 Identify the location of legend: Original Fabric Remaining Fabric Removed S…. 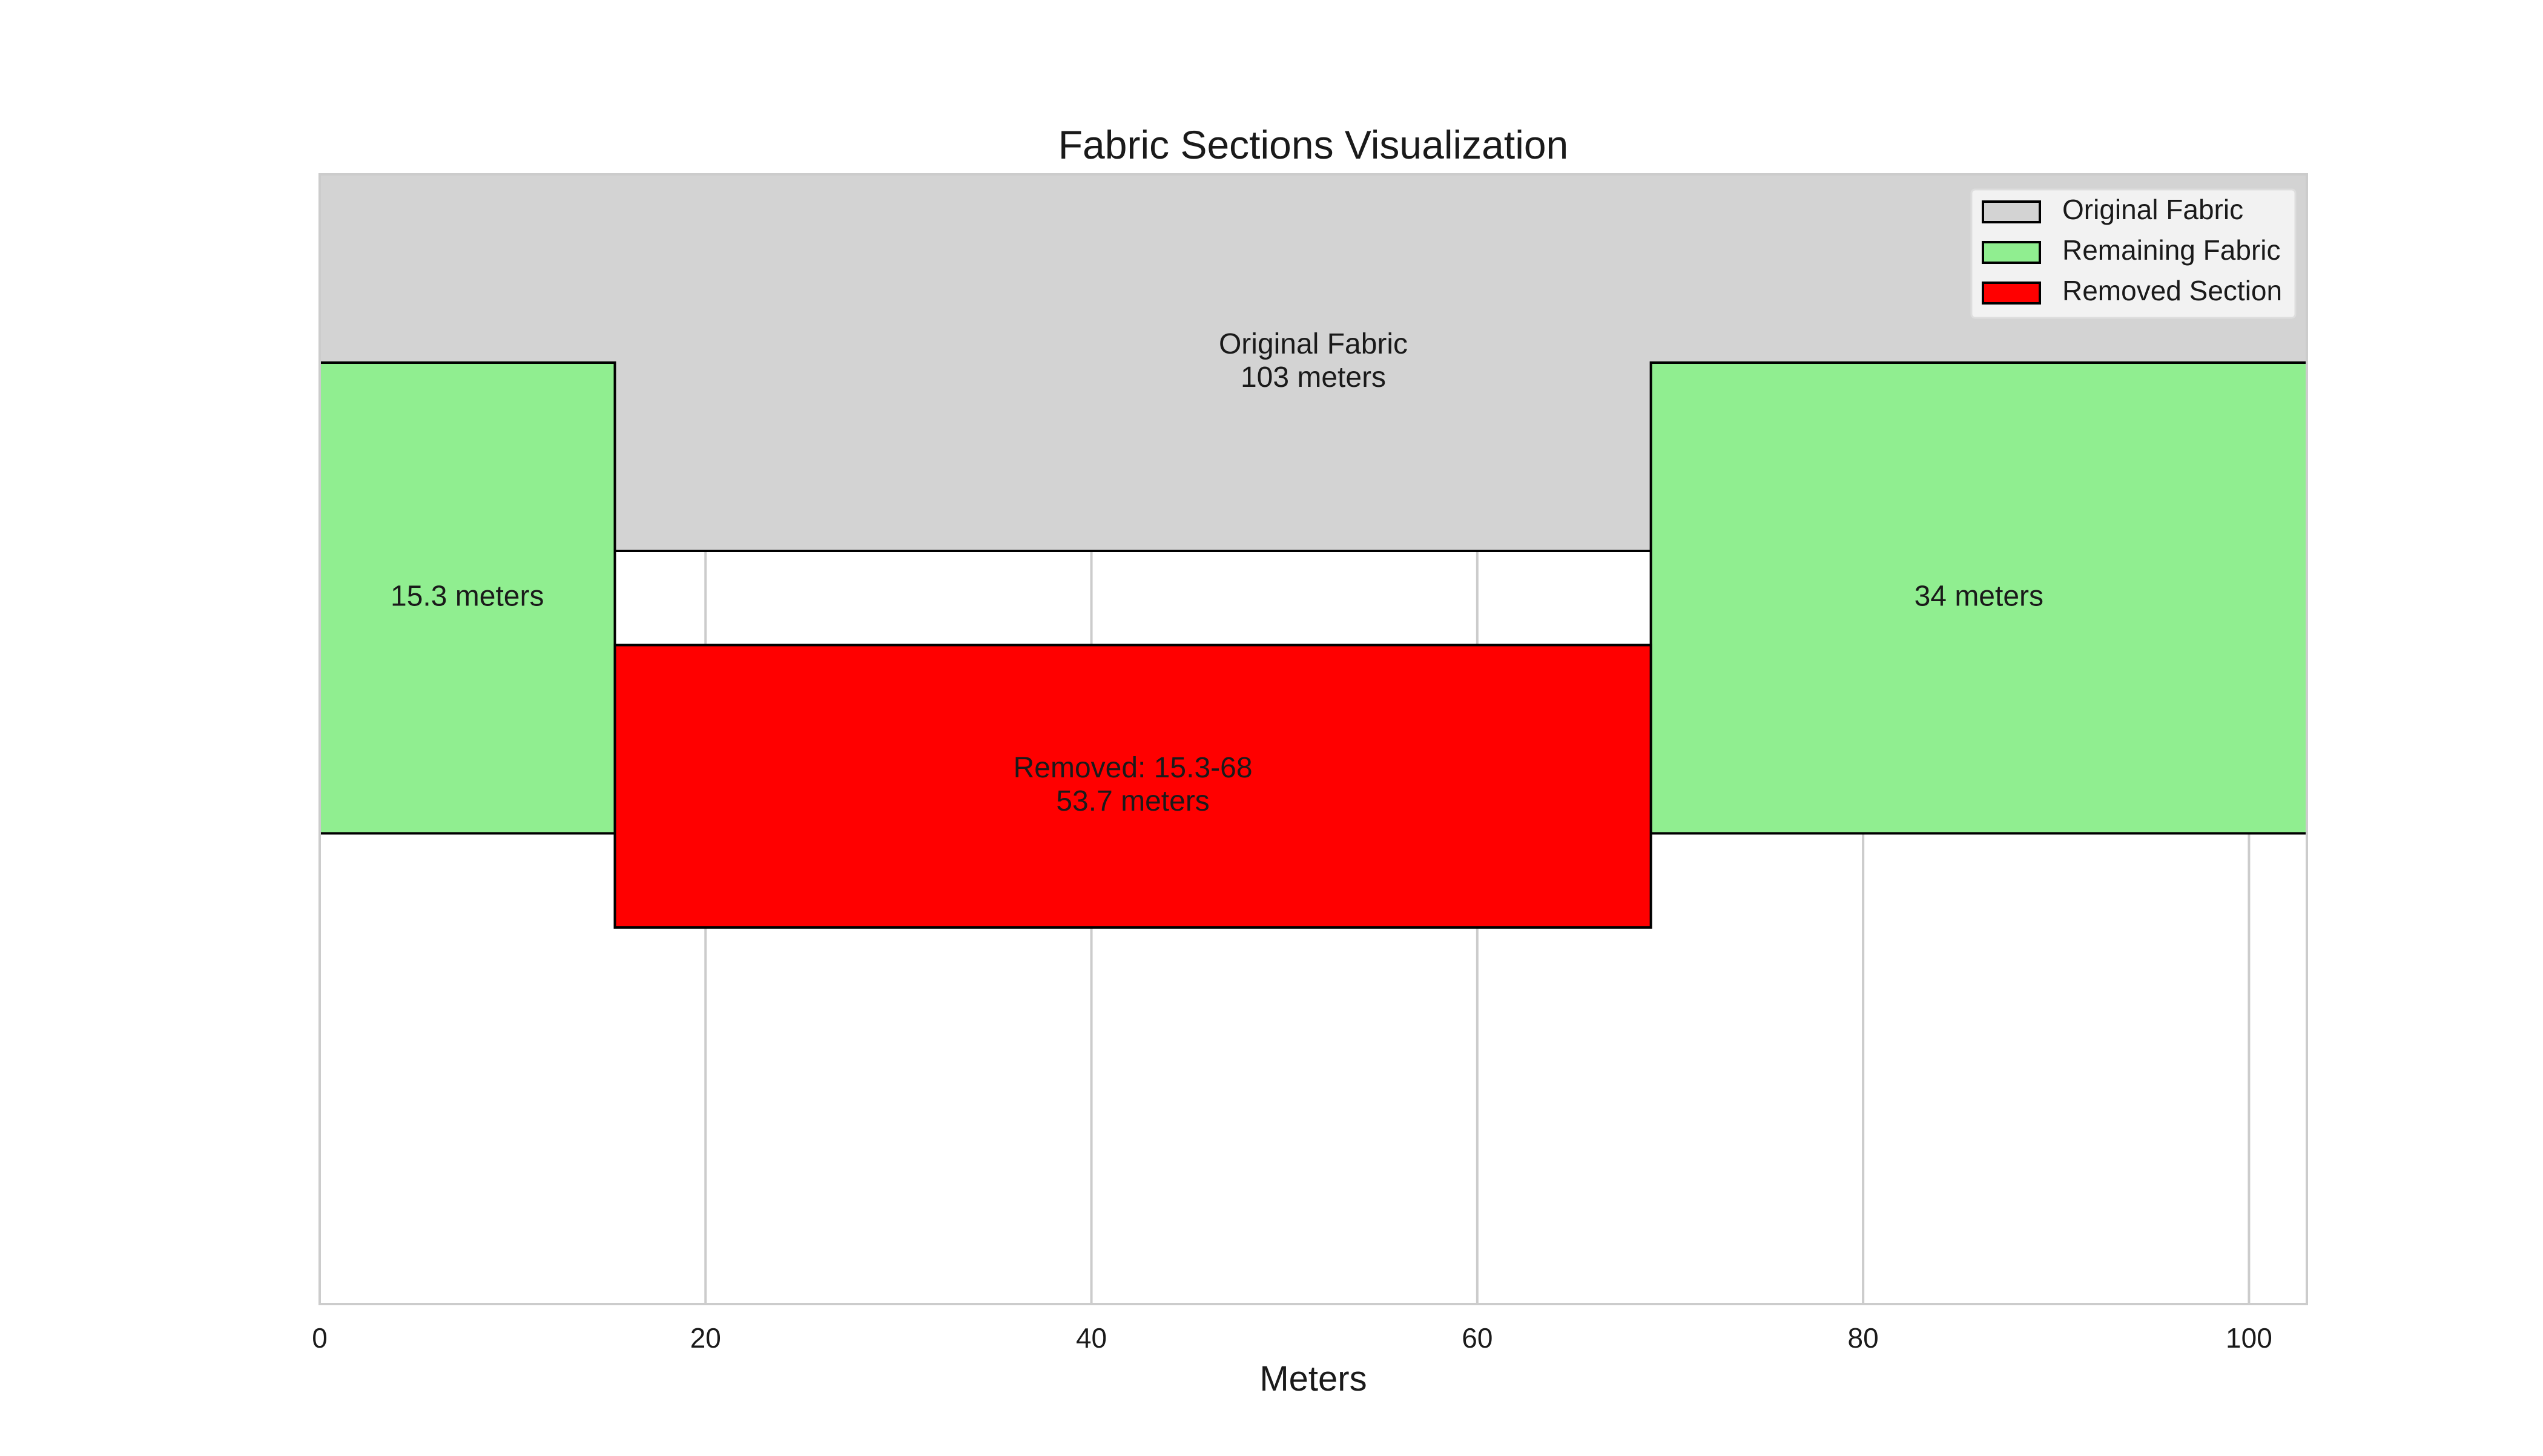
(2134, 253).